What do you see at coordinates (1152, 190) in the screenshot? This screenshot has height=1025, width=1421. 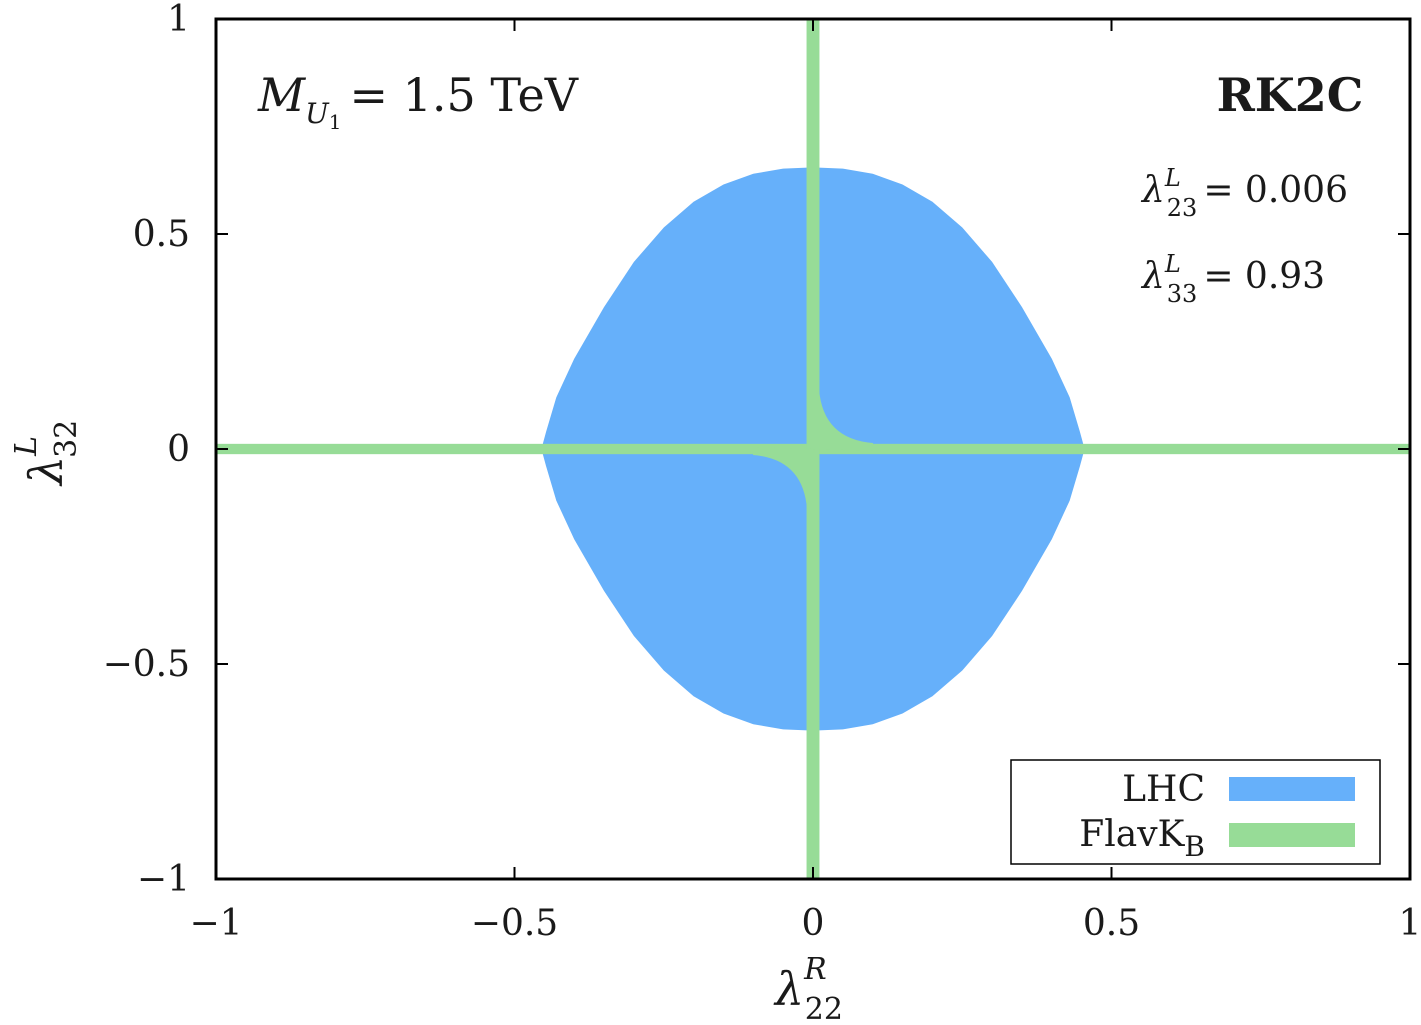 I see `coupling1-symbol: λ` at bounding box center [1152, 190].